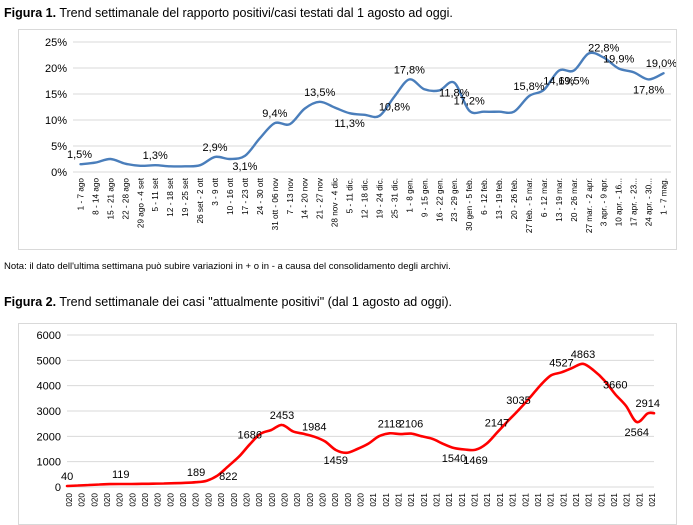 The width and height of the screenshot is (693, 525). What do you see at coordinates (497, 424) in the screenshot?
I see `data-label: 2147` at bounding box center [497, 424].